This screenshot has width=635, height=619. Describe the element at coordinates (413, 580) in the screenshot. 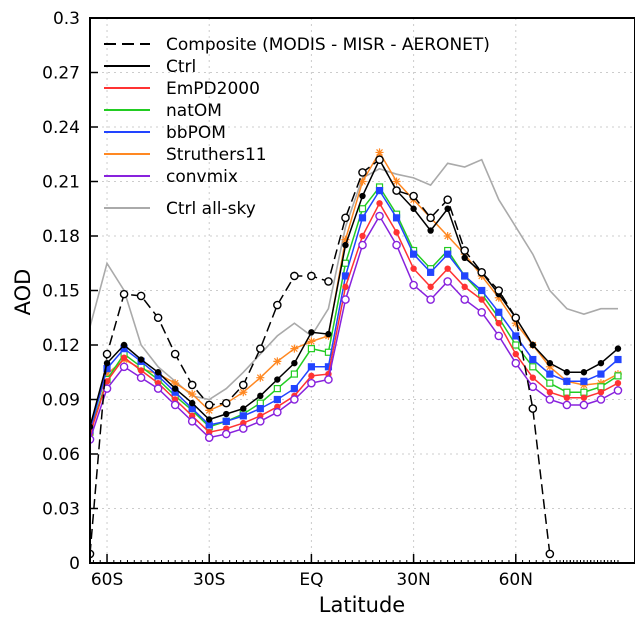

I see `x-tick-label: 30N` at that location.